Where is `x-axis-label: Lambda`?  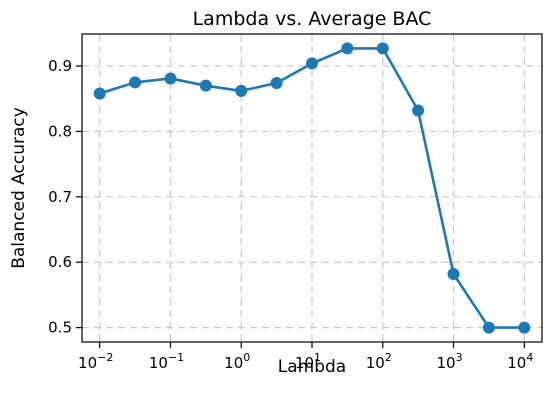
x-axis-label: Lambda is located at coordinates (312, 367).